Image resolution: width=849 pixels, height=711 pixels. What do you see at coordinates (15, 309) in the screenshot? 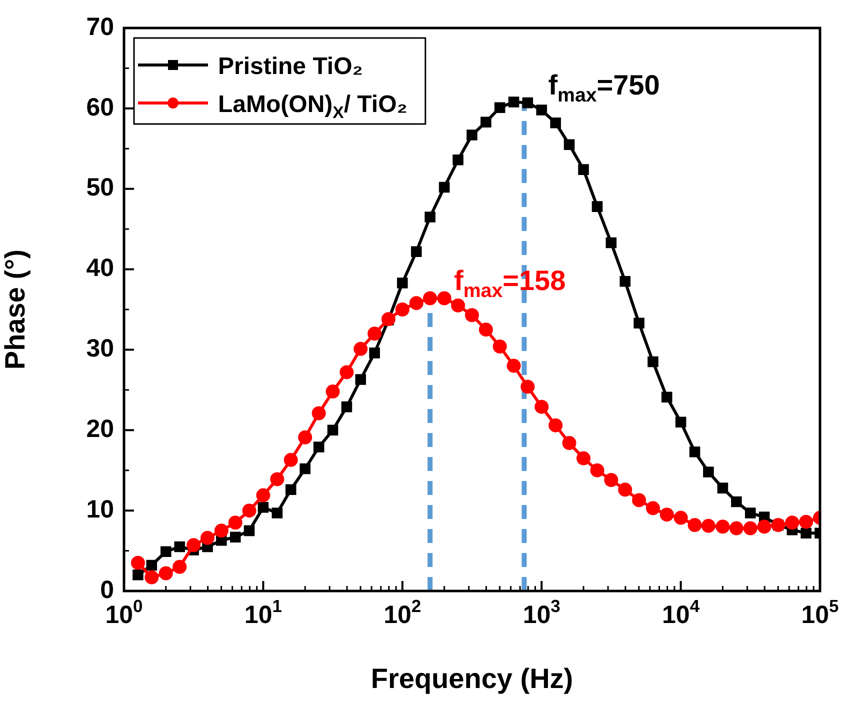
I see `y-axis-title: Phase (°)` at bounding box center [15, 309].